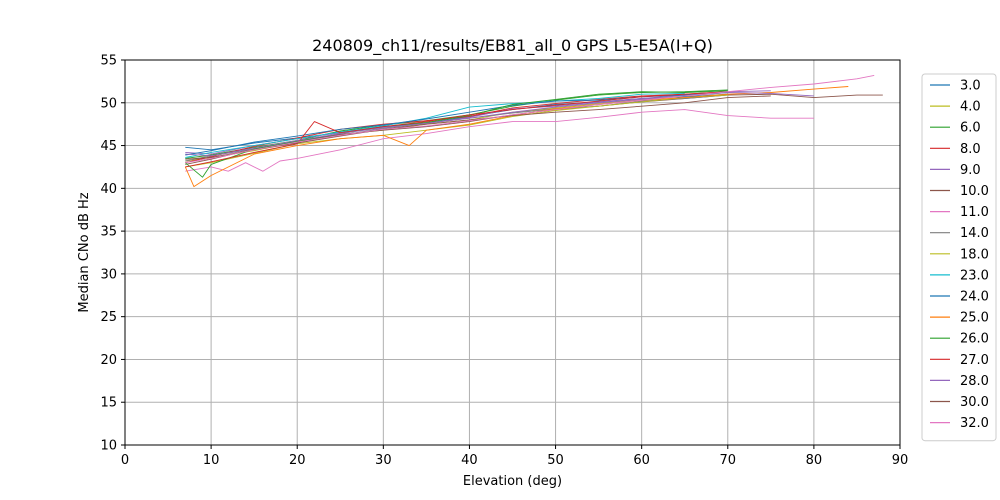 Image resolution: width=1000 pixels, height=500 pixels. What do you see at coordinates (108, 274) in the screenshot?
I see `y-tick-label: 30` at bounding box center [108, 274].